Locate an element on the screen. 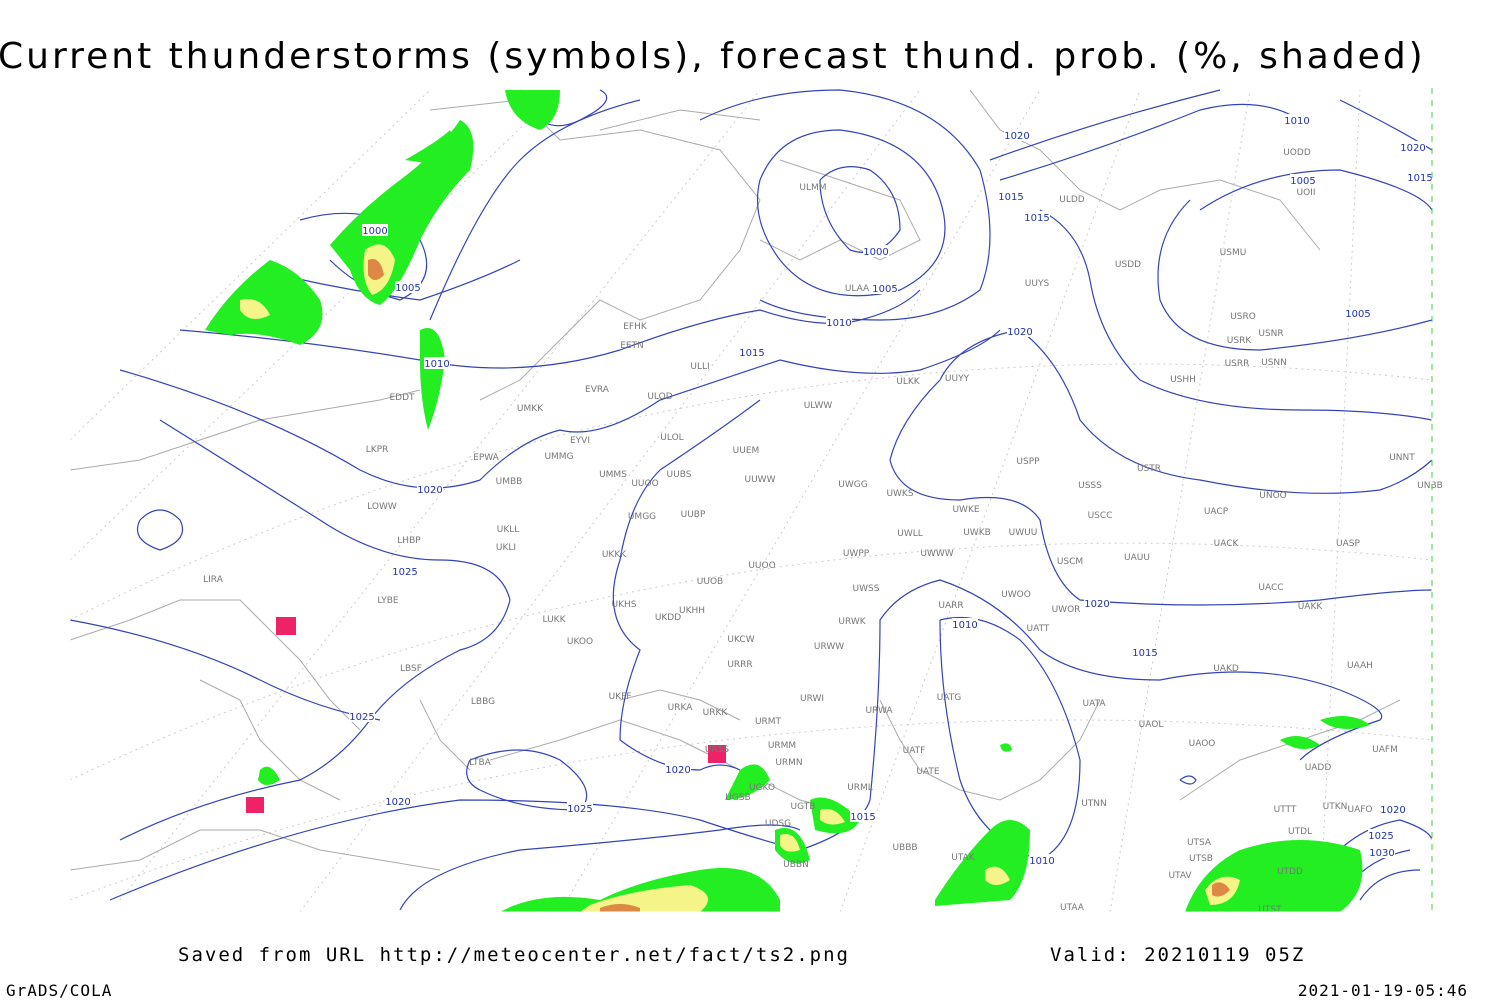 The image size is (1500, 1000). station-label: EETN is located at coordinates (632, 346).